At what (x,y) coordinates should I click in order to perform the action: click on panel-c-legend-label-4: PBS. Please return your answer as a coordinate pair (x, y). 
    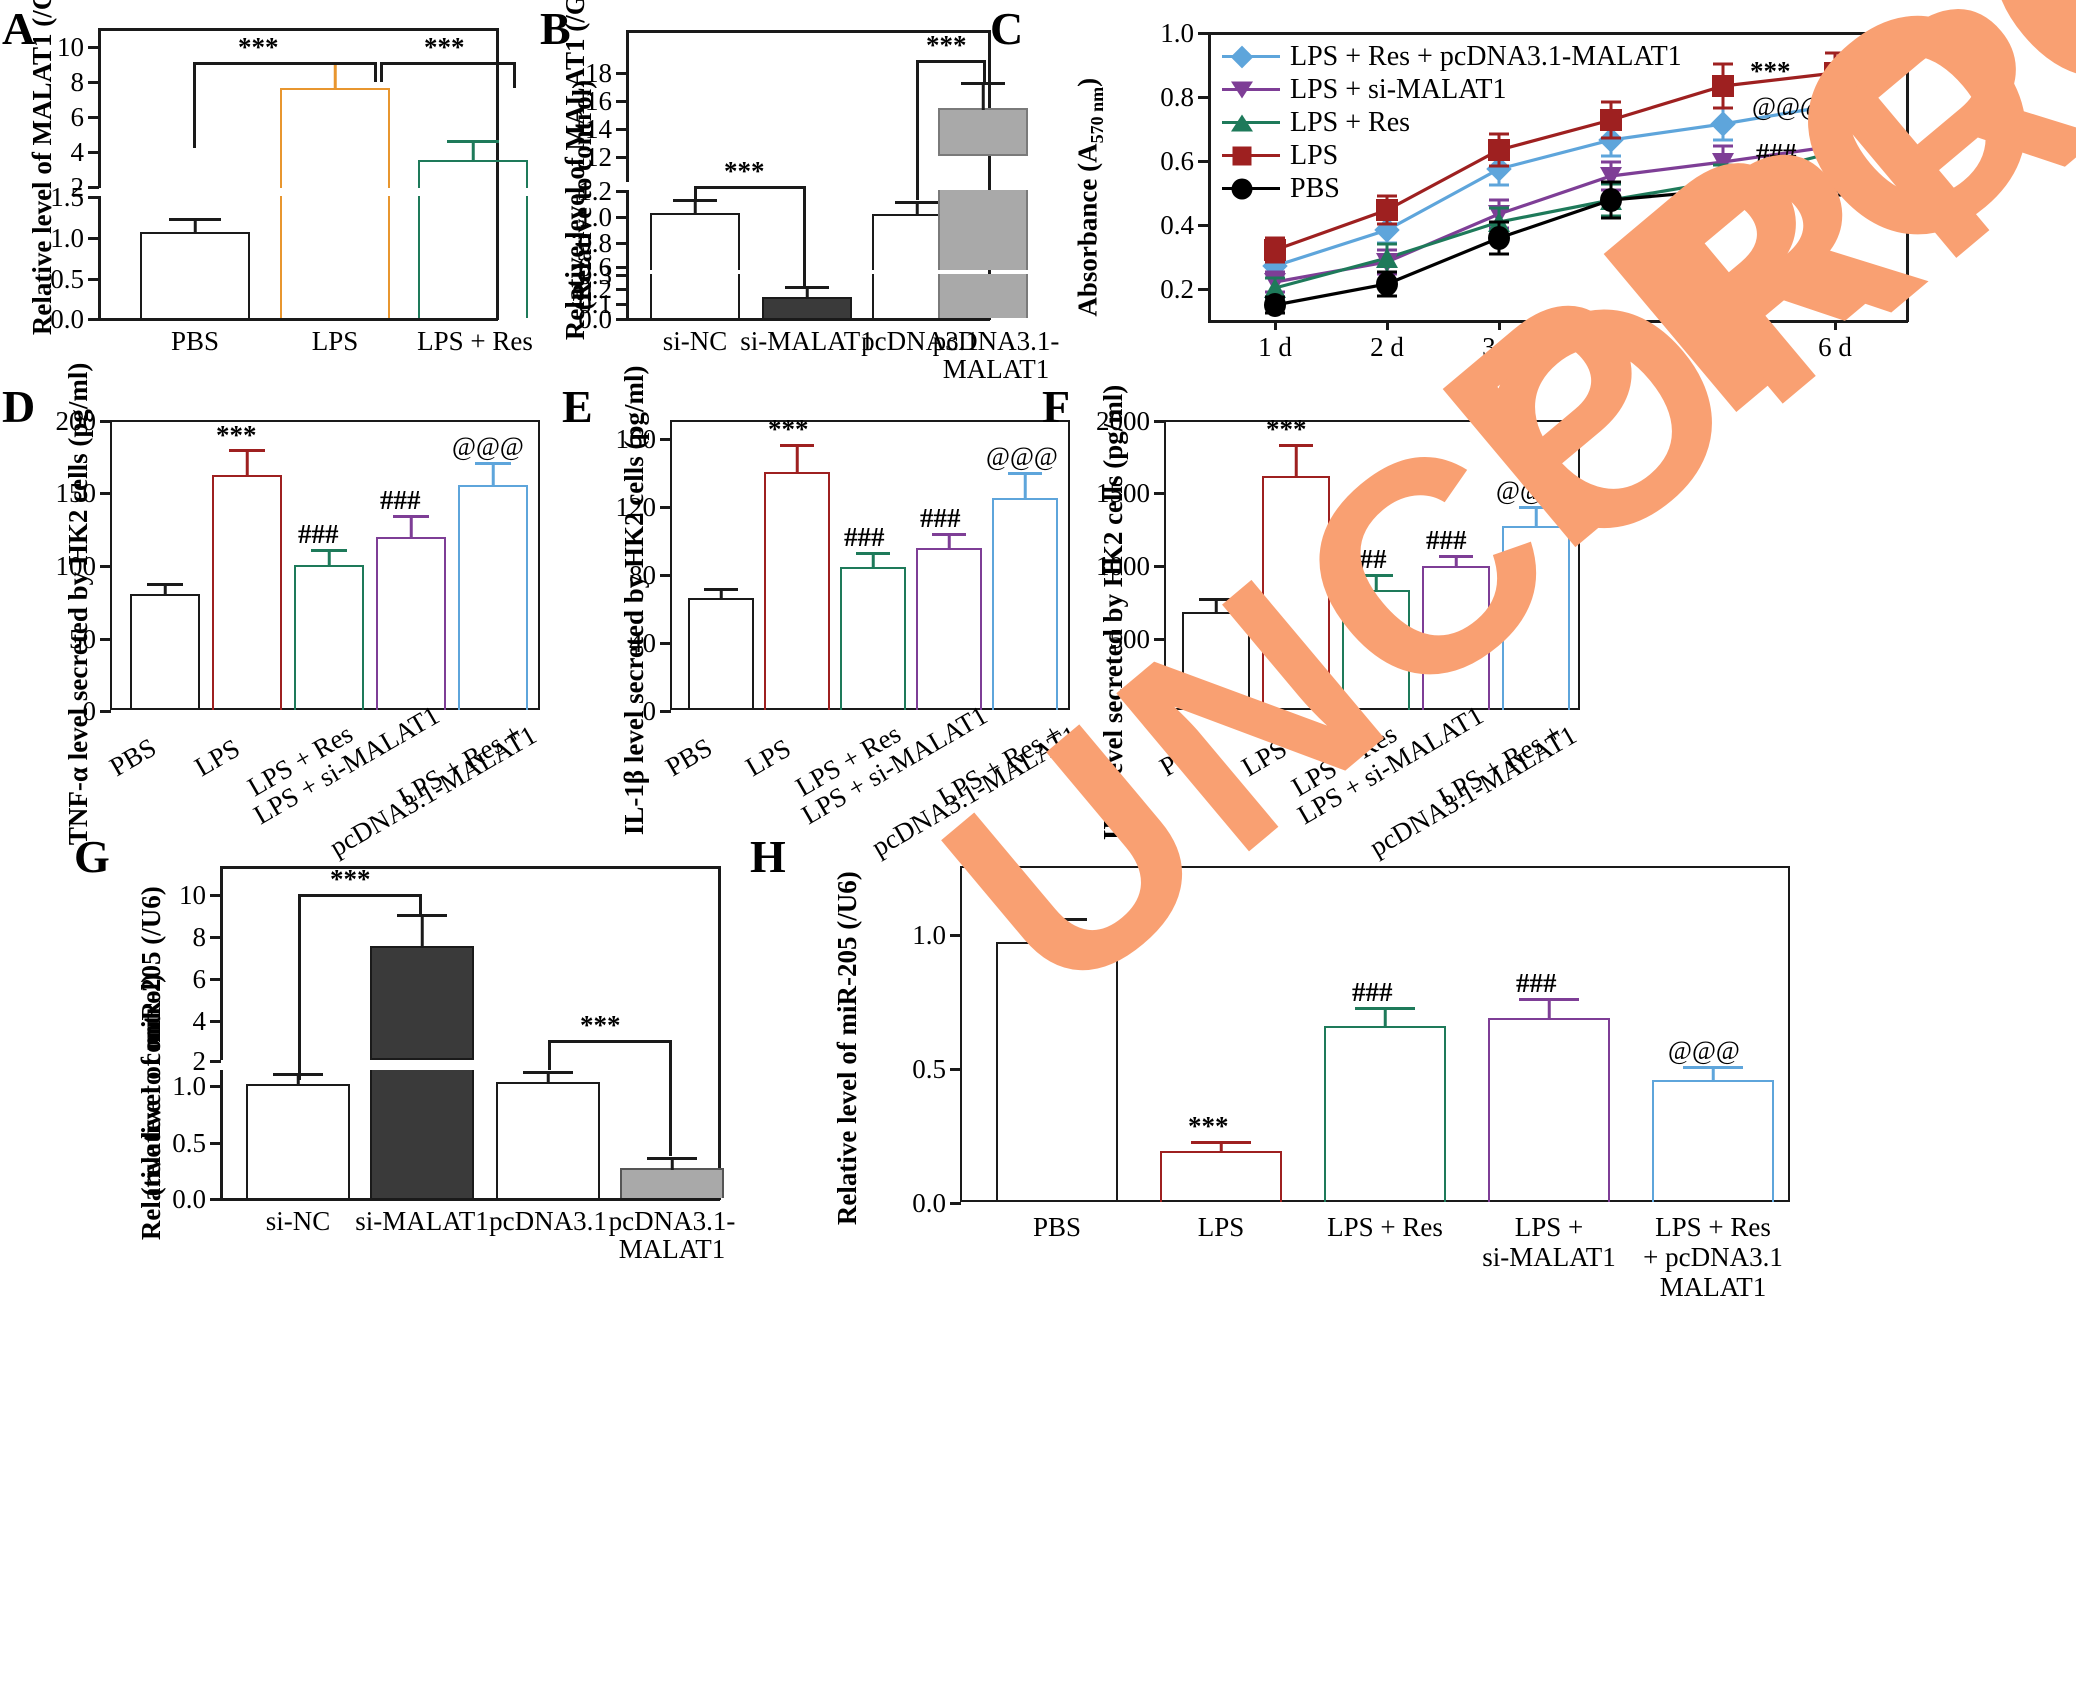
    Looking at the image, I should click on (1315, 188).